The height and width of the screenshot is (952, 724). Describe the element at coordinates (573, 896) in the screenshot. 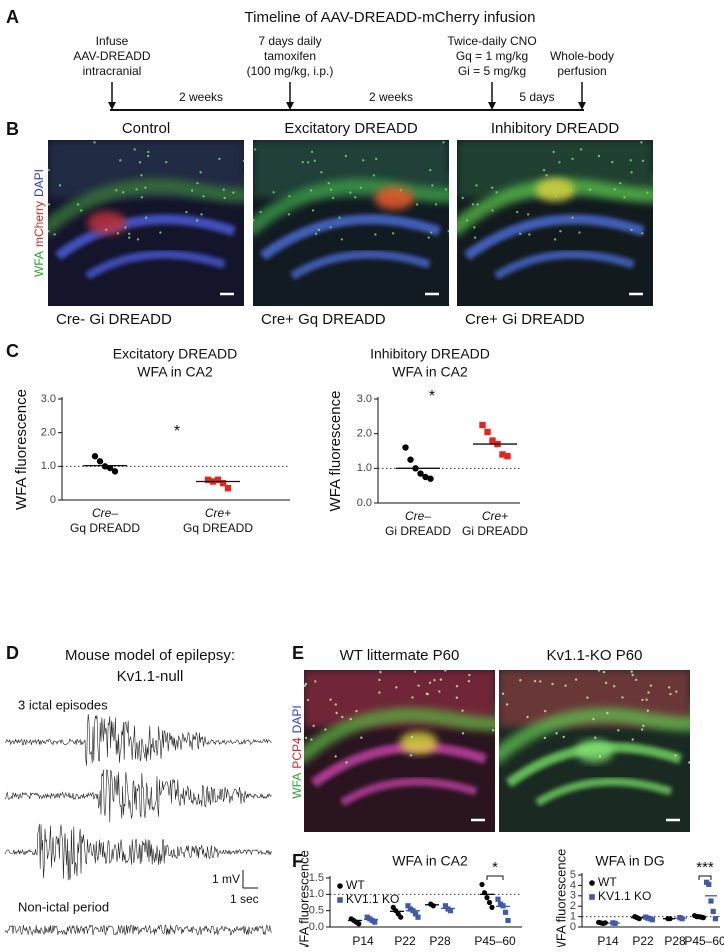

I see `y-tick-label: 3` at that location.